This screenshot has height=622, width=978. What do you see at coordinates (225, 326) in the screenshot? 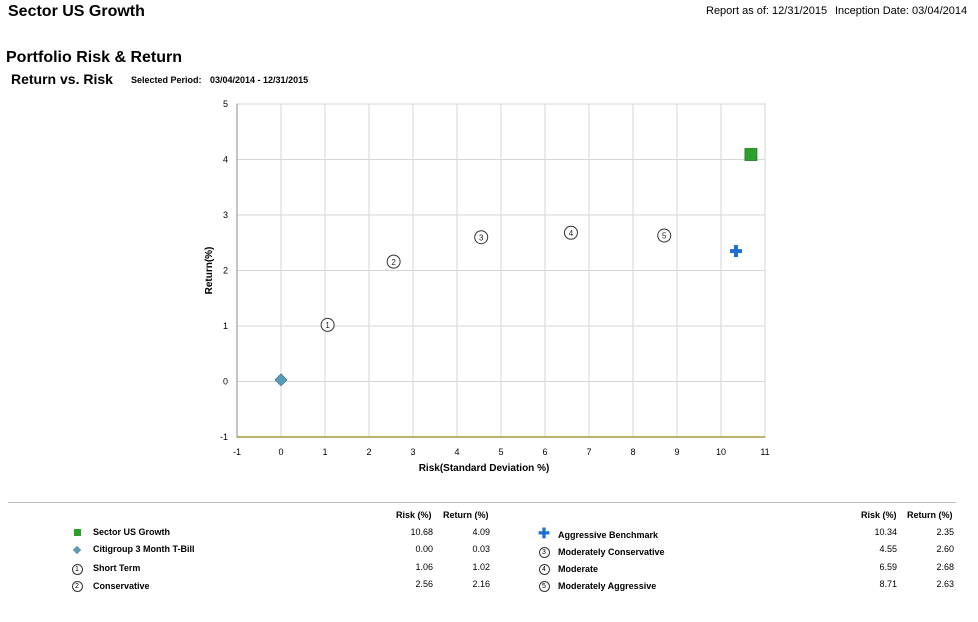
I see `y-tick-label: 1` at bounding box center [225, 326].